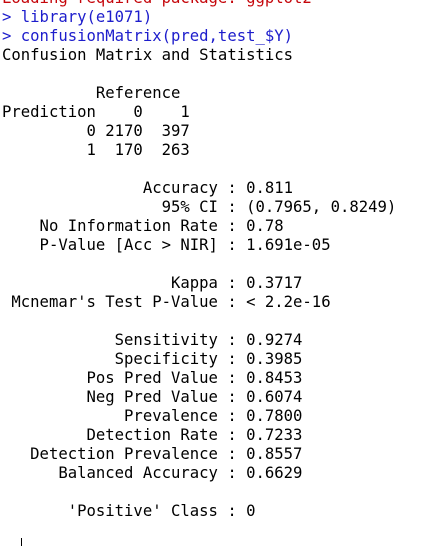  What do you see at coordinates (152, 473) in the screenshot?
I see `stat-balanced-accuracy: Balanced Accuracy : 0.6629` at bounding box center [152, 473].